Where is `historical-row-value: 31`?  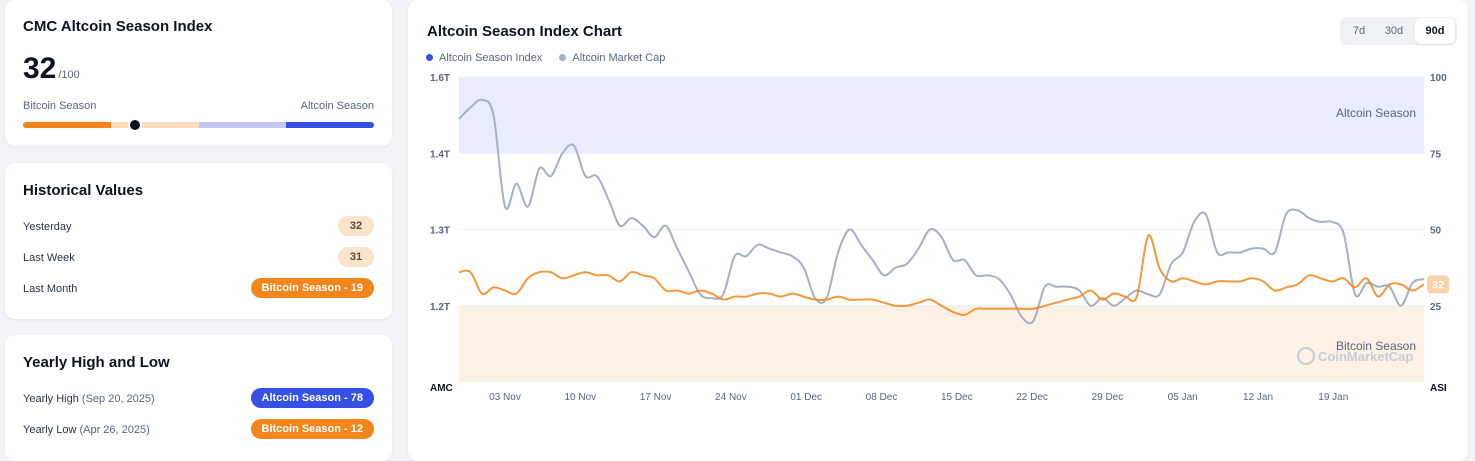
historical-row-value: 31 is located at coordinates (356, 257).